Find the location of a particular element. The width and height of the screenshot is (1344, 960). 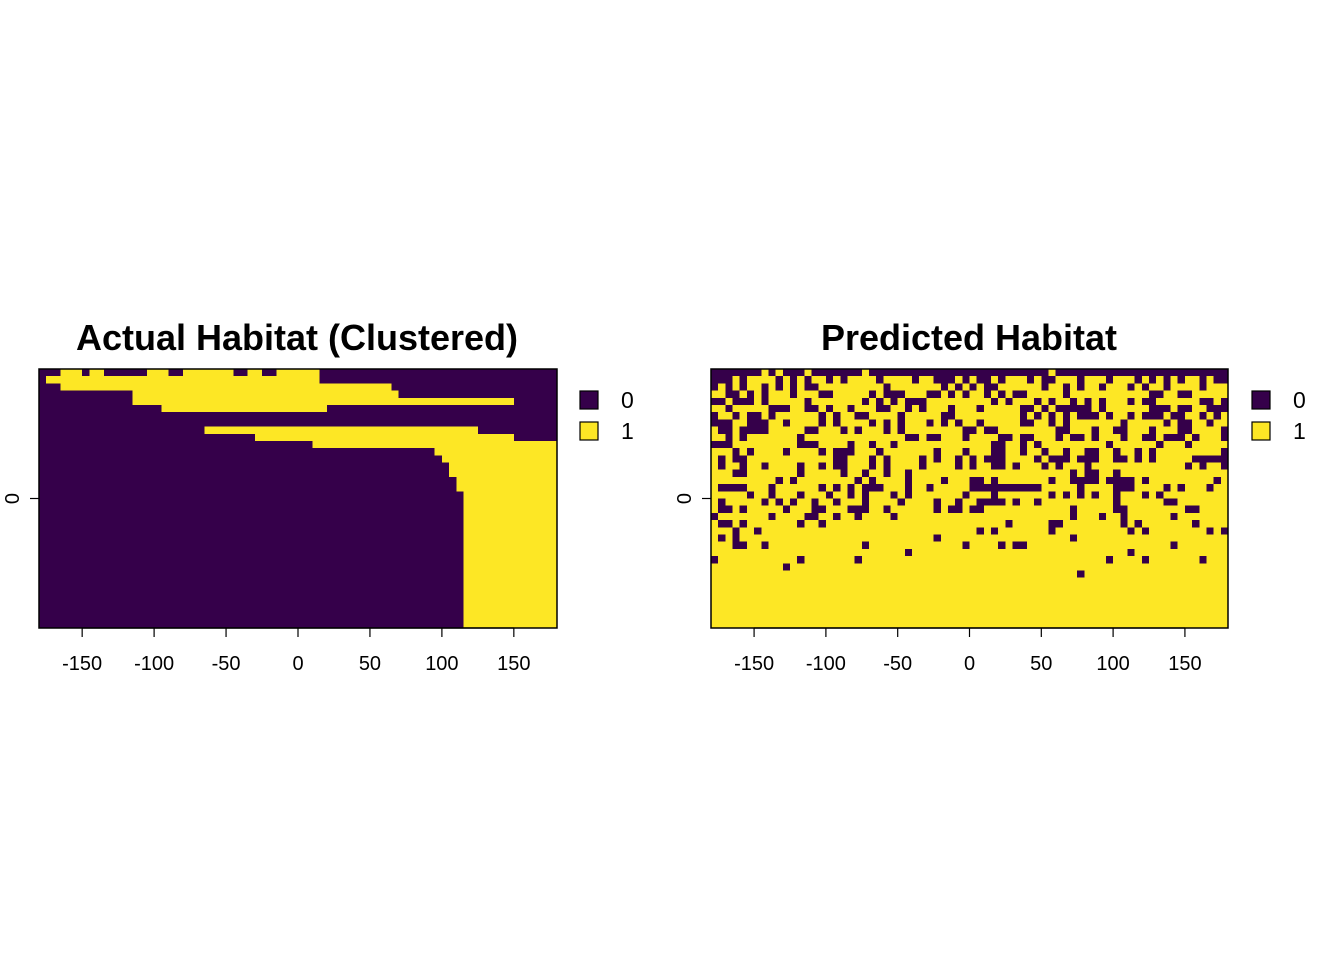

x-tick-label: -150 is located at coordinates (82, 664).